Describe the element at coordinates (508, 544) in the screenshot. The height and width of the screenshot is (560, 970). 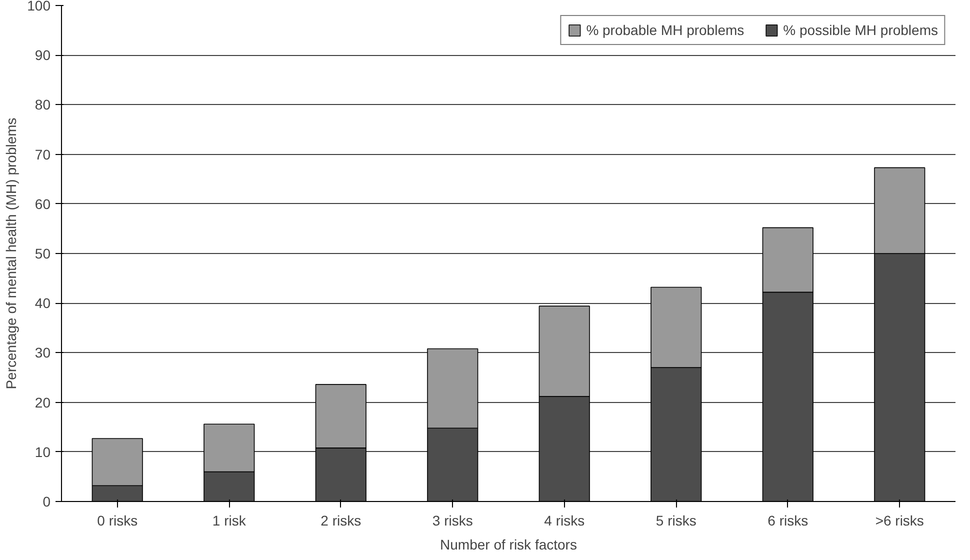
I see `x-axis-title: Number of risk factors` at that location.